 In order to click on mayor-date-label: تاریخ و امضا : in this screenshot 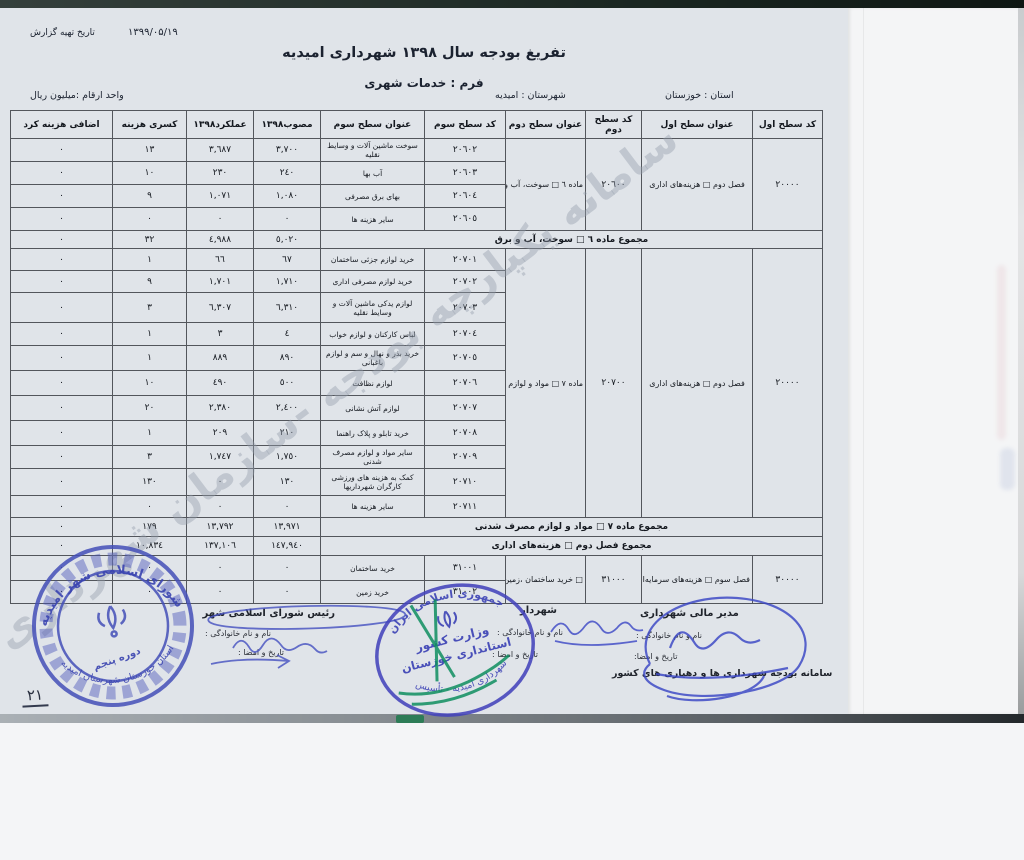, I will do `click(515, 654)`.